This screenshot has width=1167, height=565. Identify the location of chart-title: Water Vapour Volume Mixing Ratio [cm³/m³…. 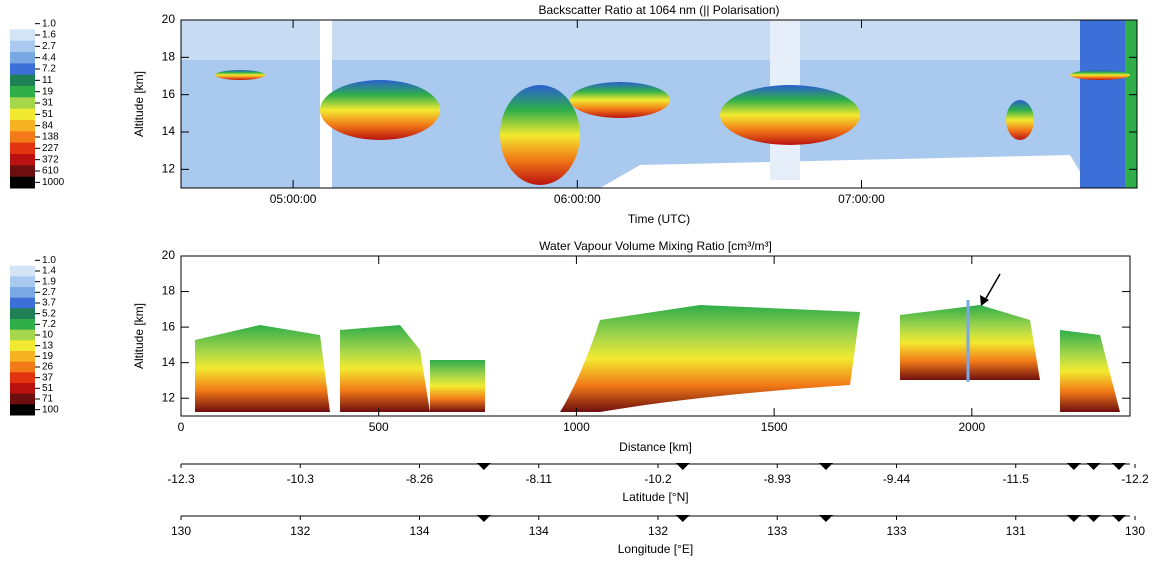
(655, 246).